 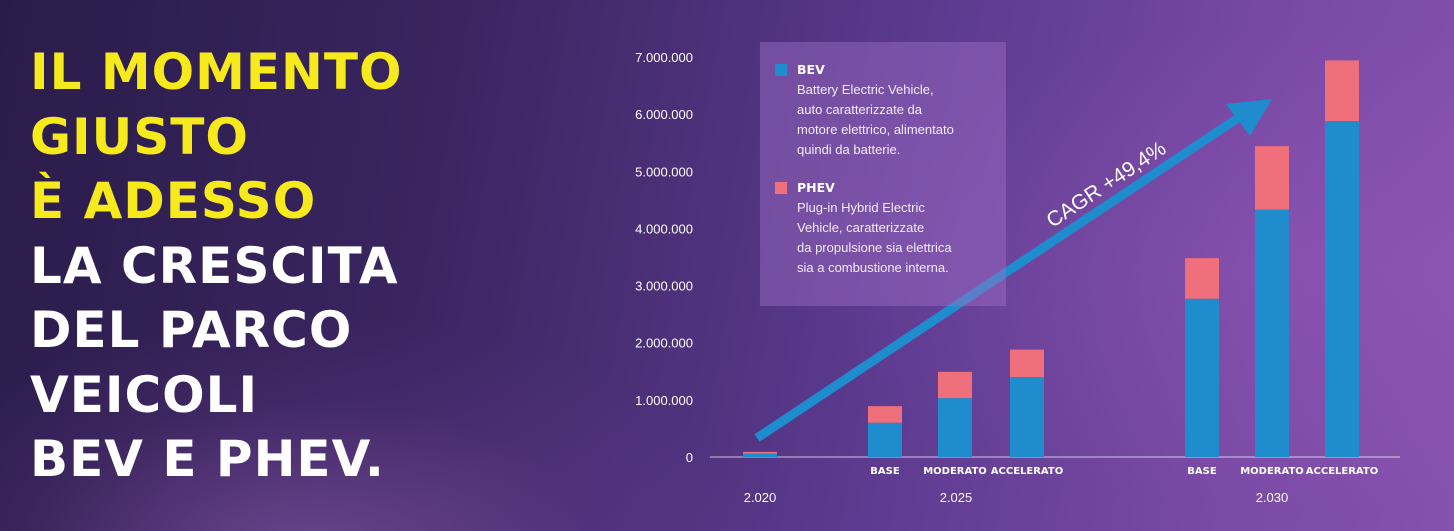 I want to click on headline-line: DEL PARCO, so click(x=191, y=330).